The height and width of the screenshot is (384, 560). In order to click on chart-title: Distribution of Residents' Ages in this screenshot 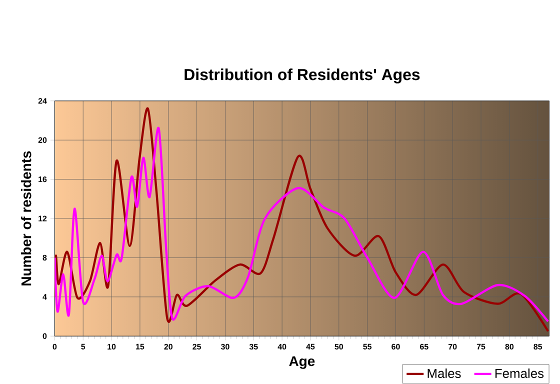, I will do `click(302, 76)`.